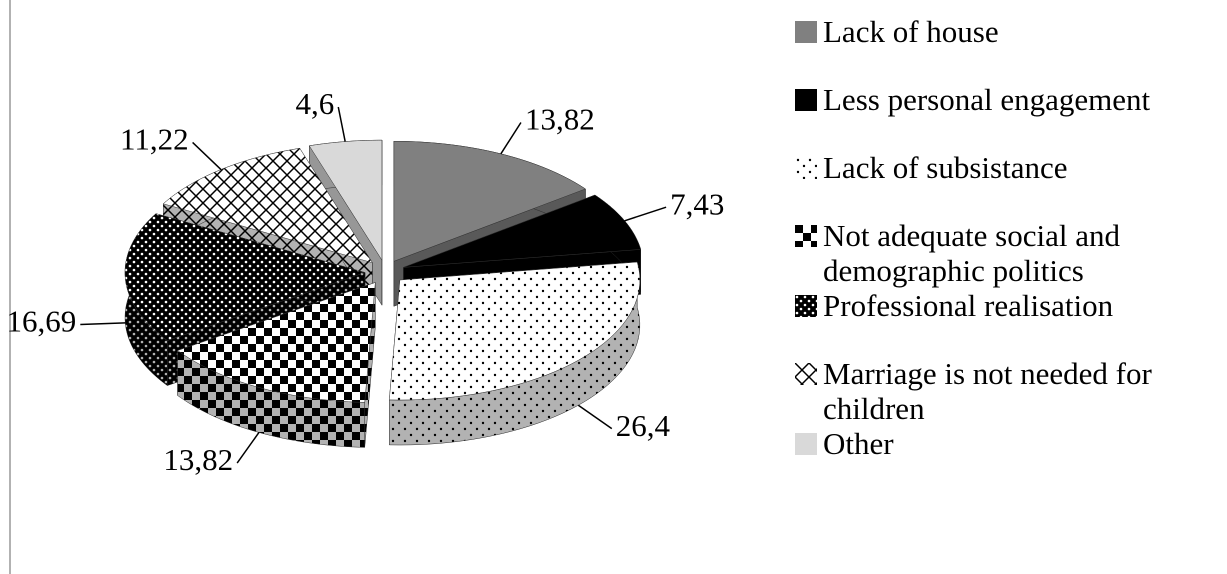 Image resolution: width=1227 pixels, height=574 pixels. I want to click on legend-item: Professional realisation, so click(1010, 305).